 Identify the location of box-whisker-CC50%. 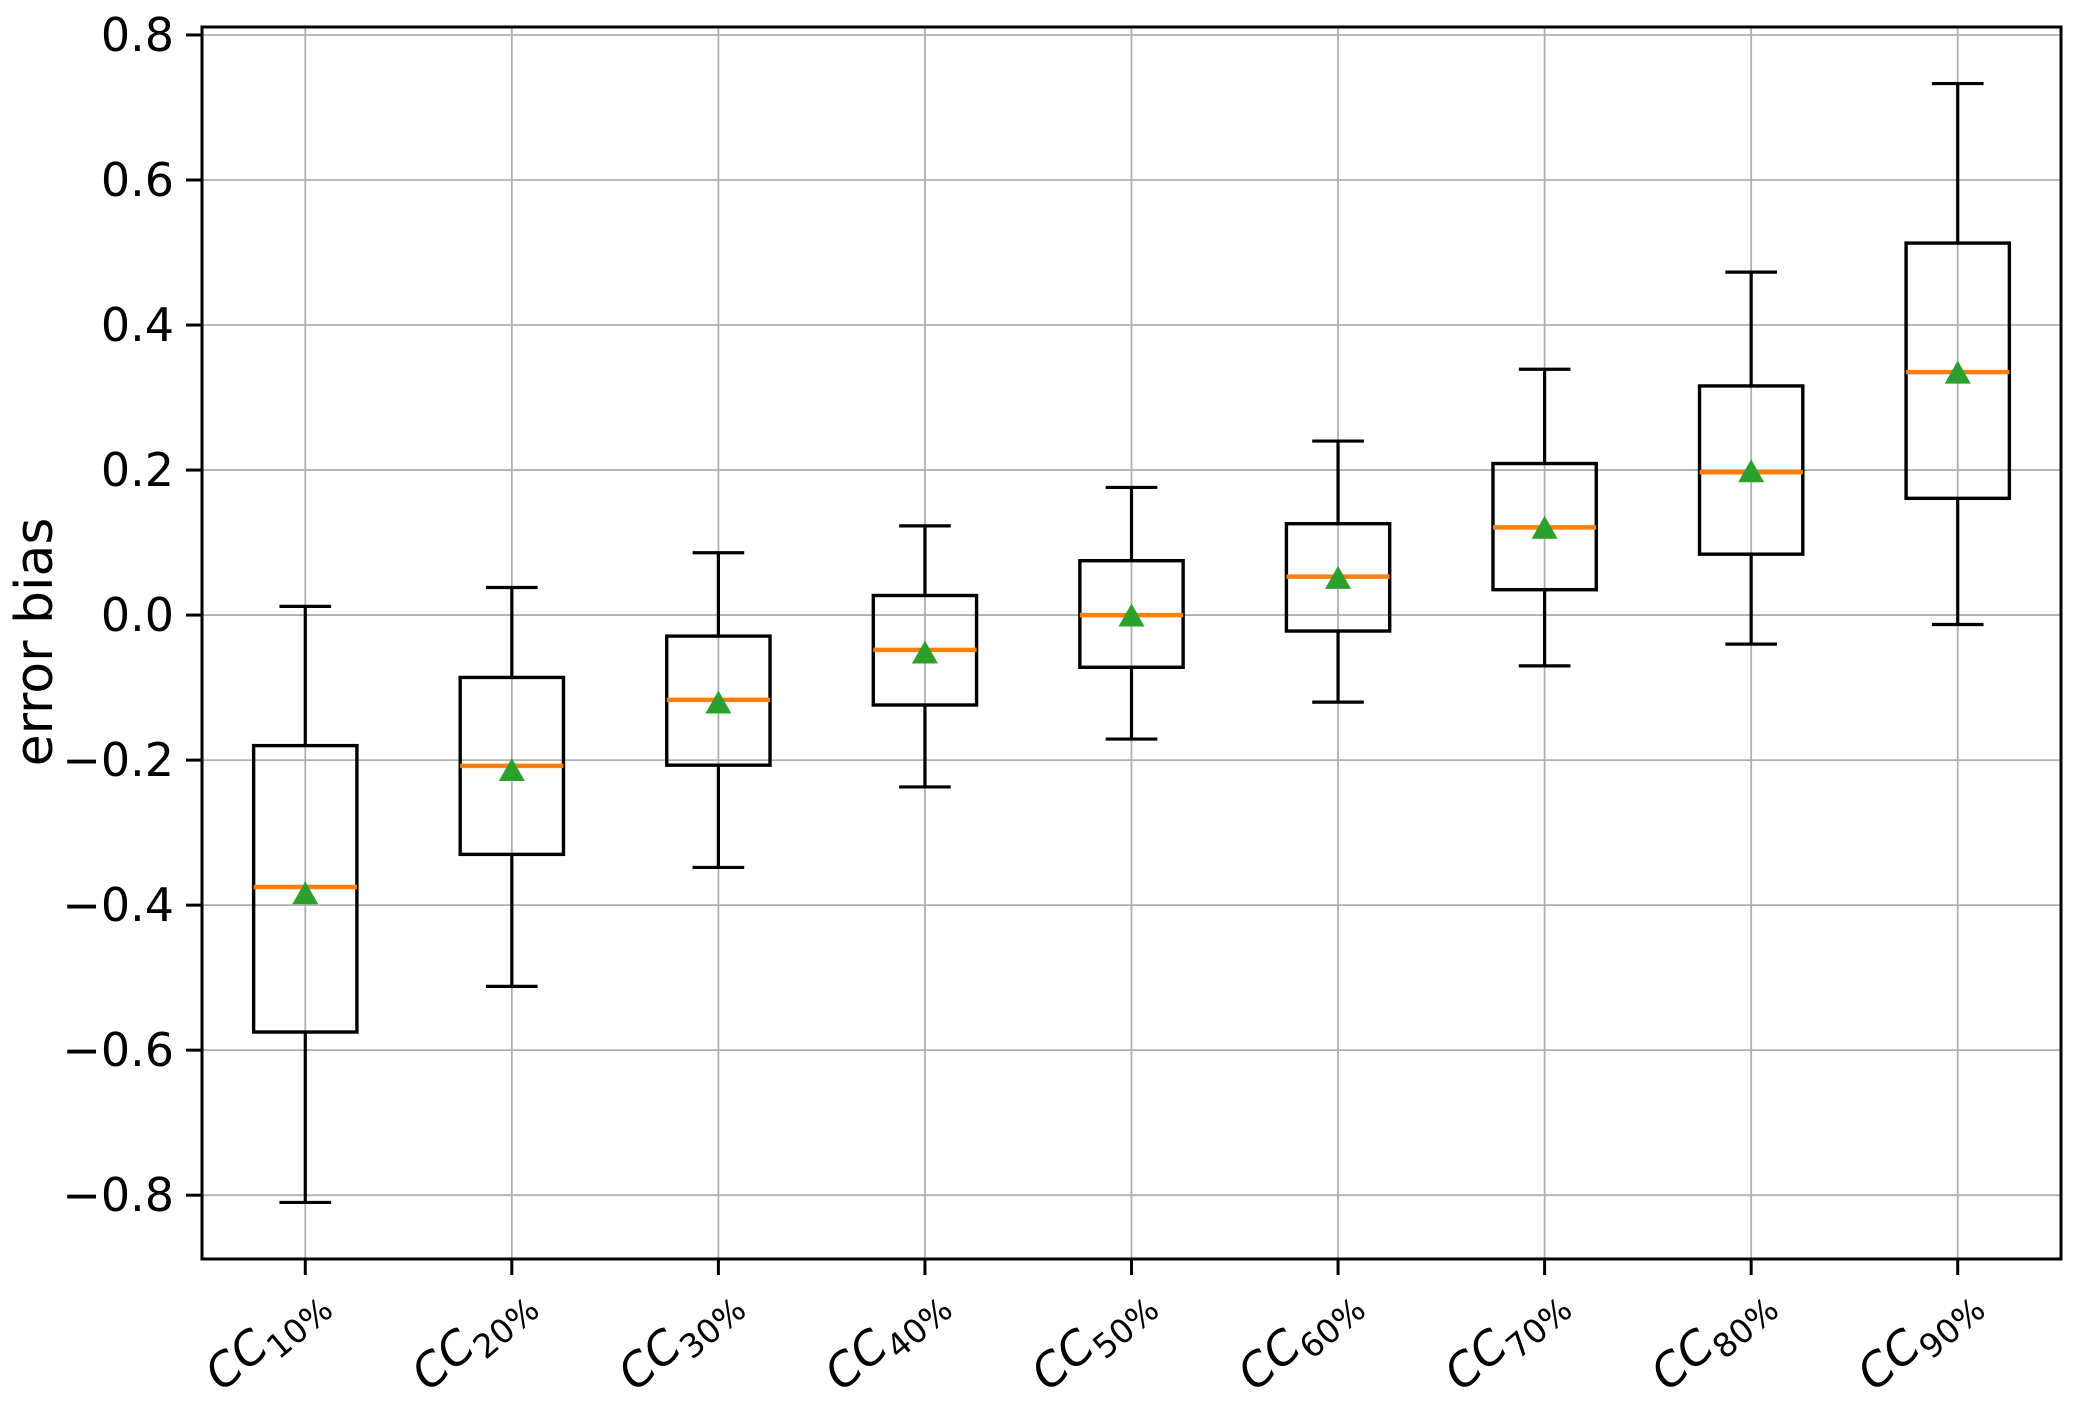
(1131, 613).